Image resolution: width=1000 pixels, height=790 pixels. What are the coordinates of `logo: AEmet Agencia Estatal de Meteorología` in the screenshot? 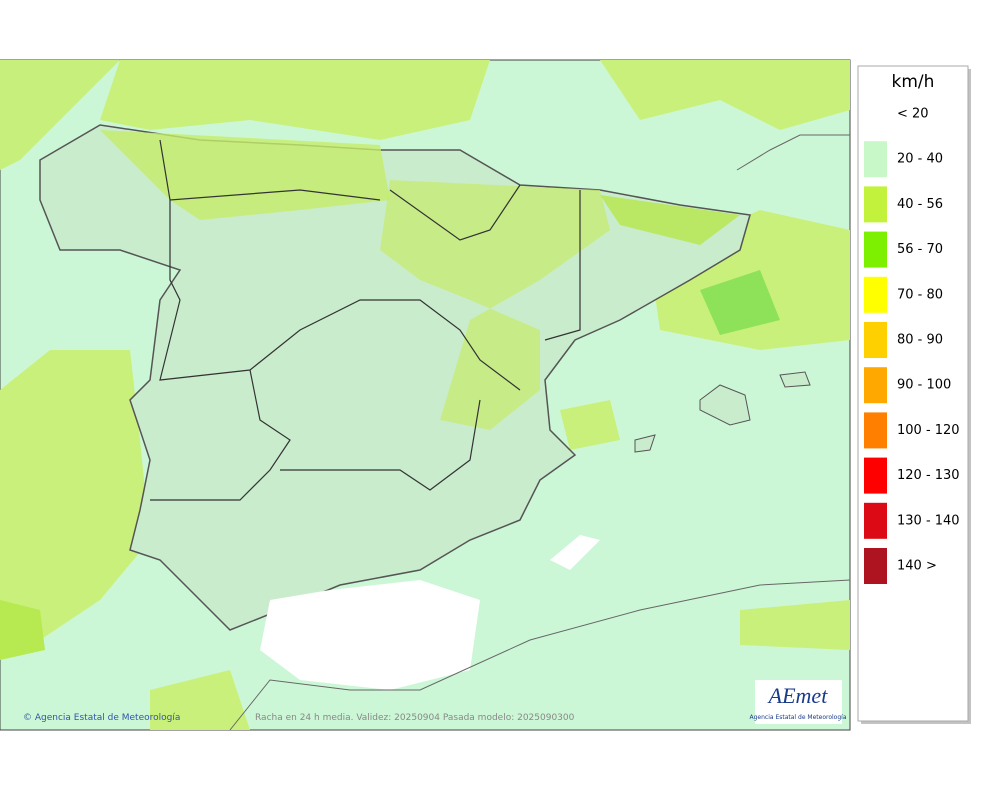 It's located at (798, 702).